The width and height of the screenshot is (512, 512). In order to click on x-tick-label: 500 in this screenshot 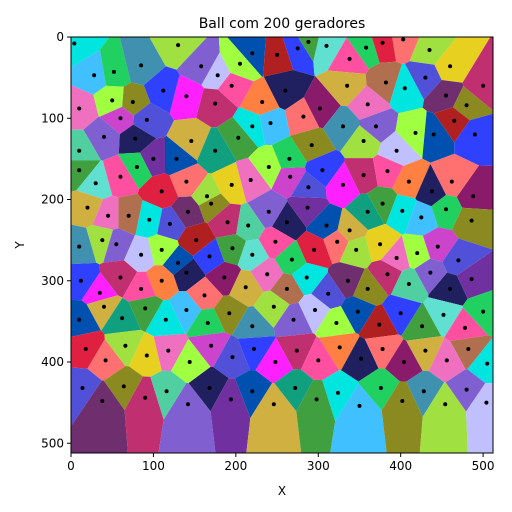, I will do `click(483, 466)`.